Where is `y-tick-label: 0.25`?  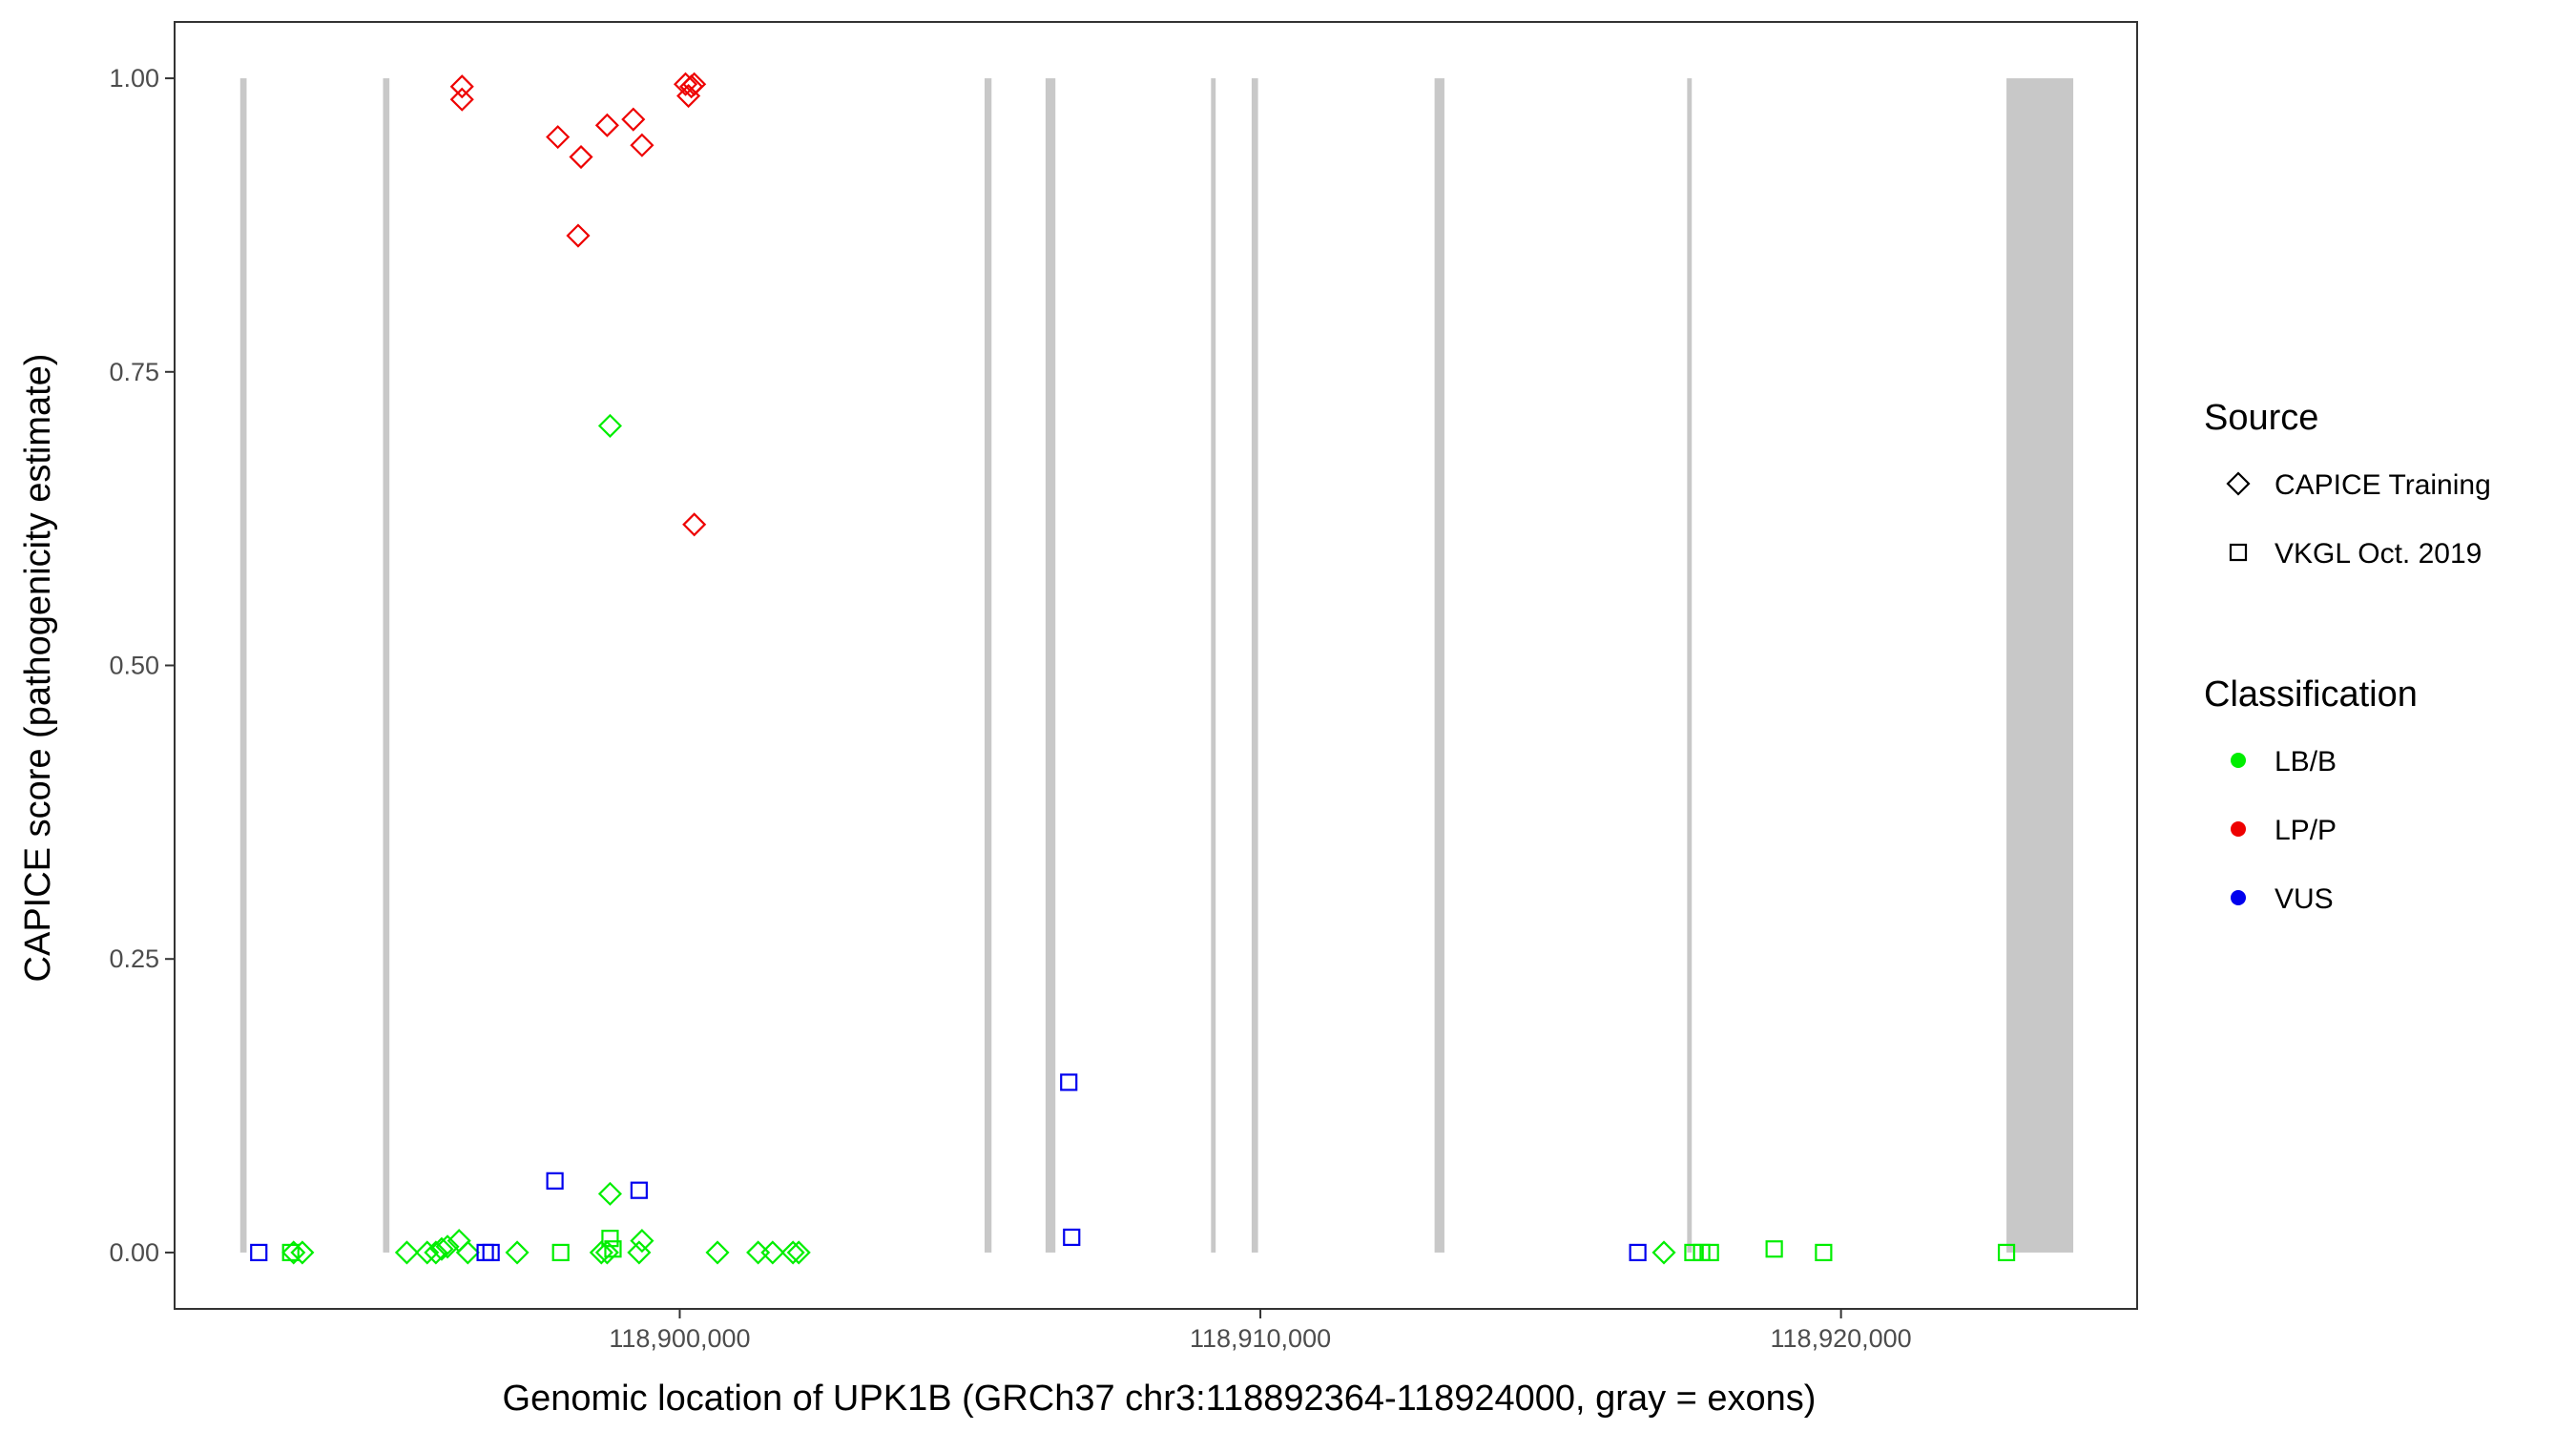
y-tick-label: 0.25 is located at coordinates (134, 958).